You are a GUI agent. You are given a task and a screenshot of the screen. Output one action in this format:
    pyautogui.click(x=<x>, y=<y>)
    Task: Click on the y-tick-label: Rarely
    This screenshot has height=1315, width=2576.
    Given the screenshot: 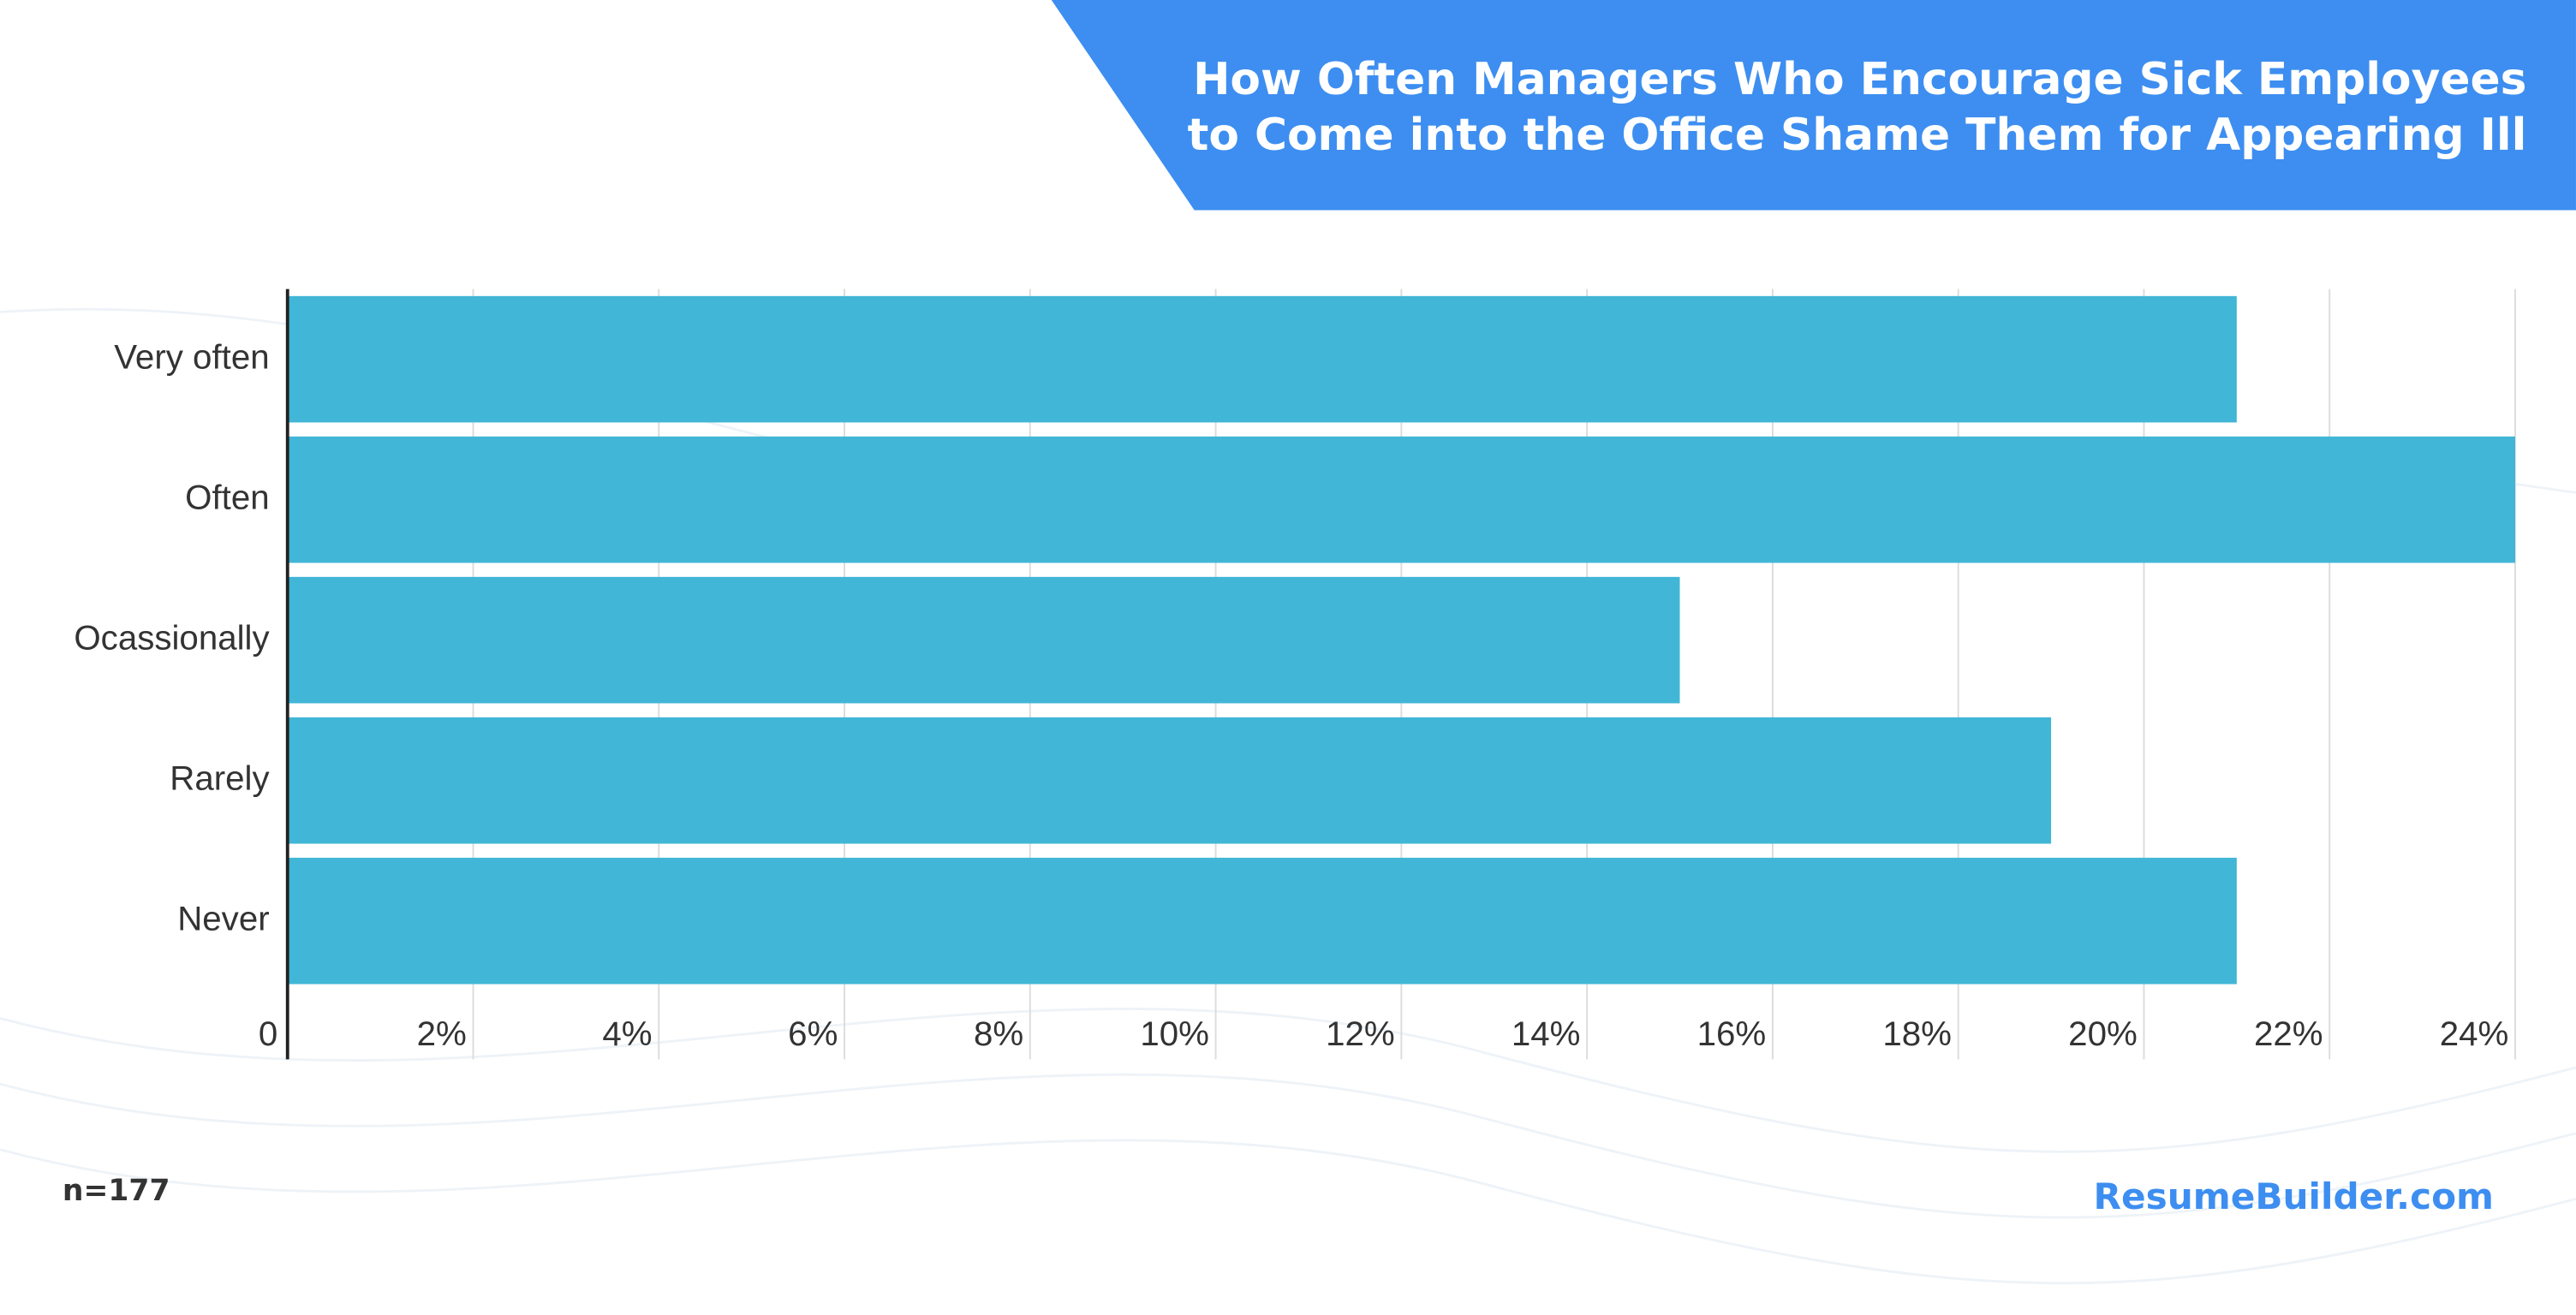 What is the action you would take?
    pyautogui.click(x=220, y=778)
    